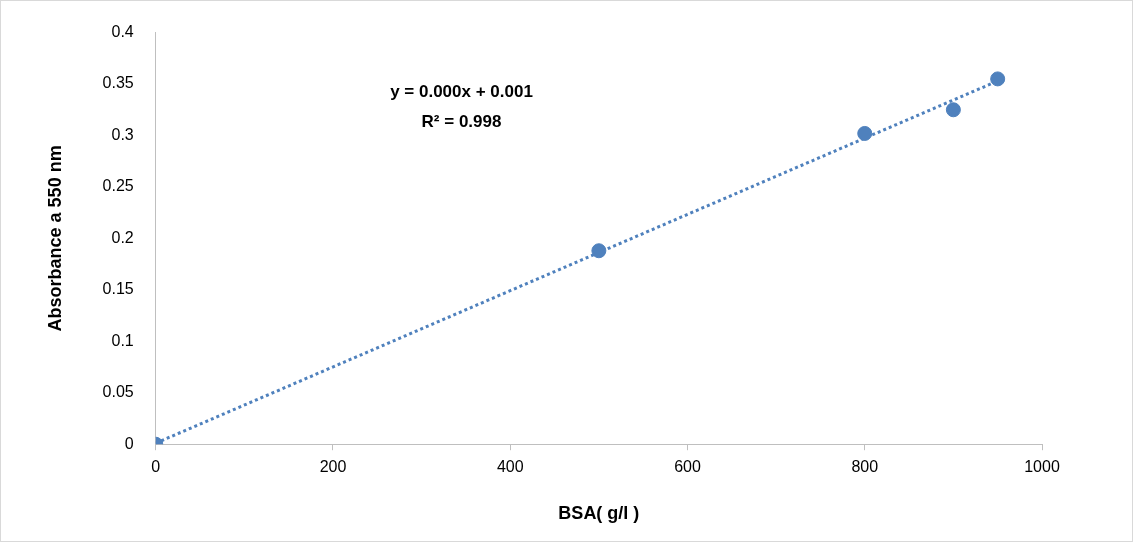 The width and height of the screenshot is (1133, 542). Describe the element at coordinates (122, 237) in the screenshot. I see `y-tick-label: 0.2` at that location.